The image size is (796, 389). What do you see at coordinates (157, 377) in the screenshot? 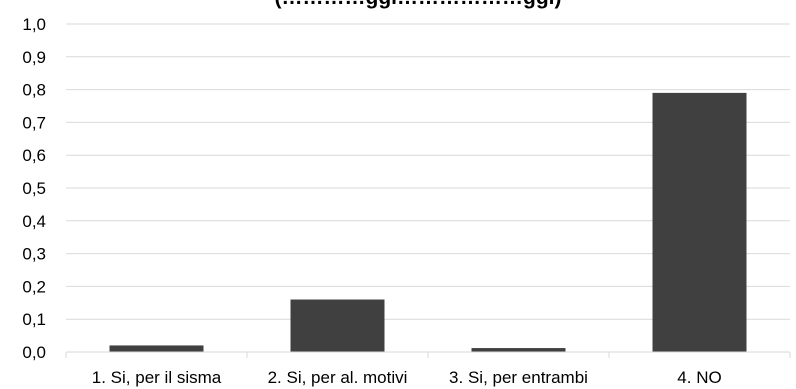
I see `x-tick-label: 1. Si, per il sisma` at bounding box center [157, 377].